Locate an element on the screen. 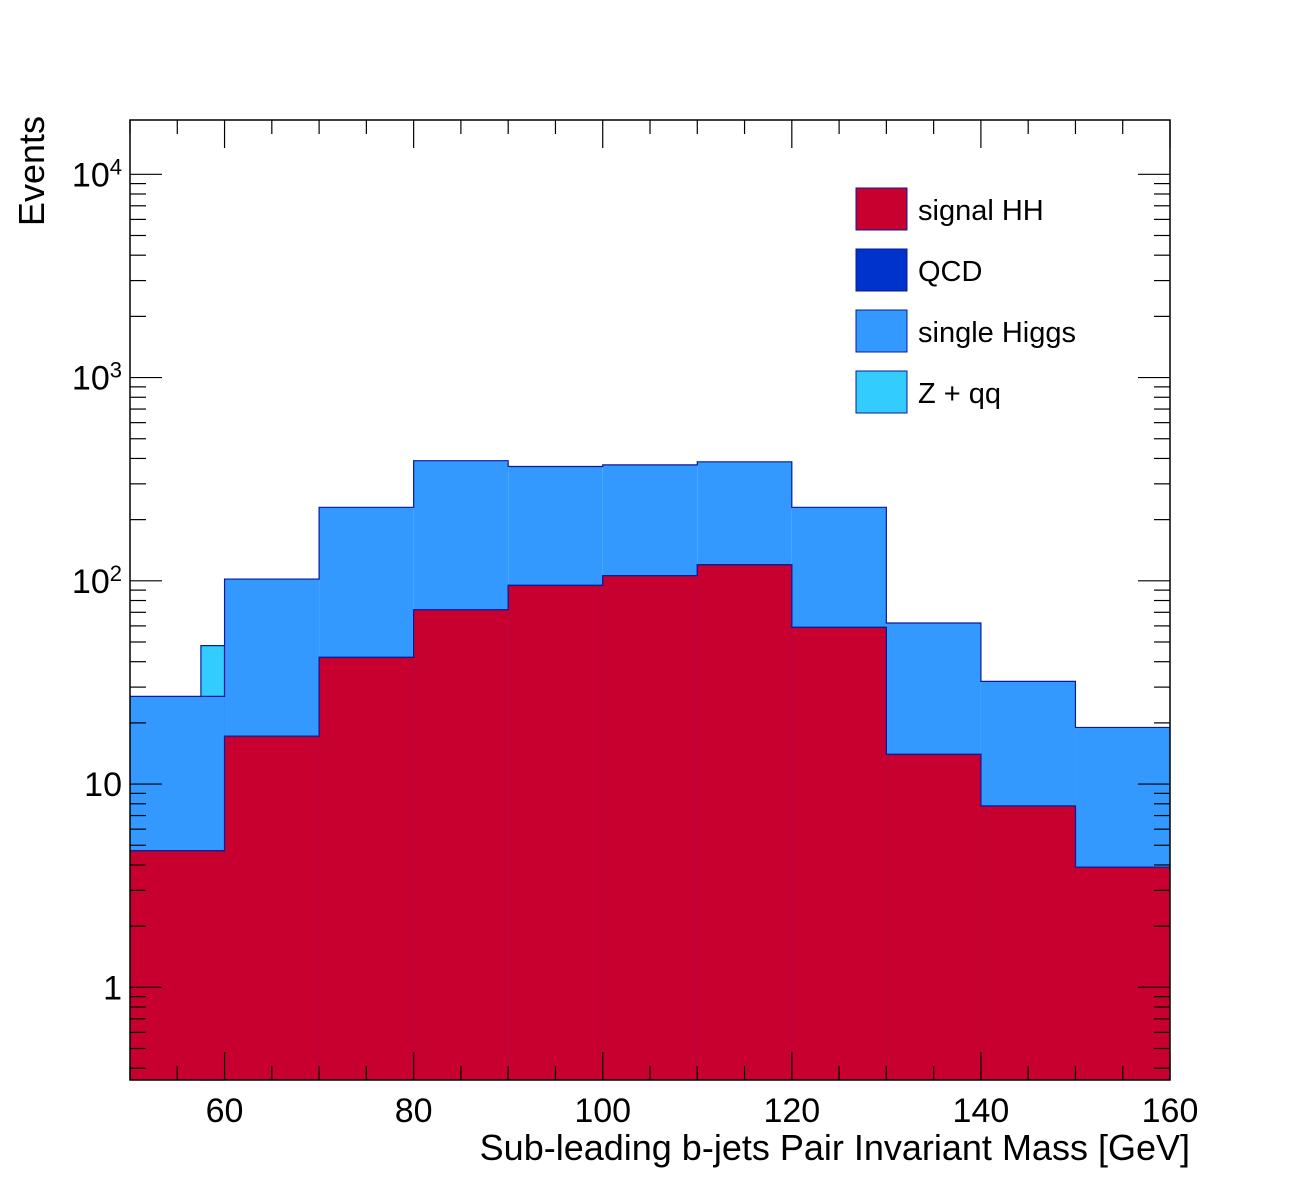 This screenshot has height=1200, width=1300. x-tick-label: 100 is located at coordinates (602, 1111).